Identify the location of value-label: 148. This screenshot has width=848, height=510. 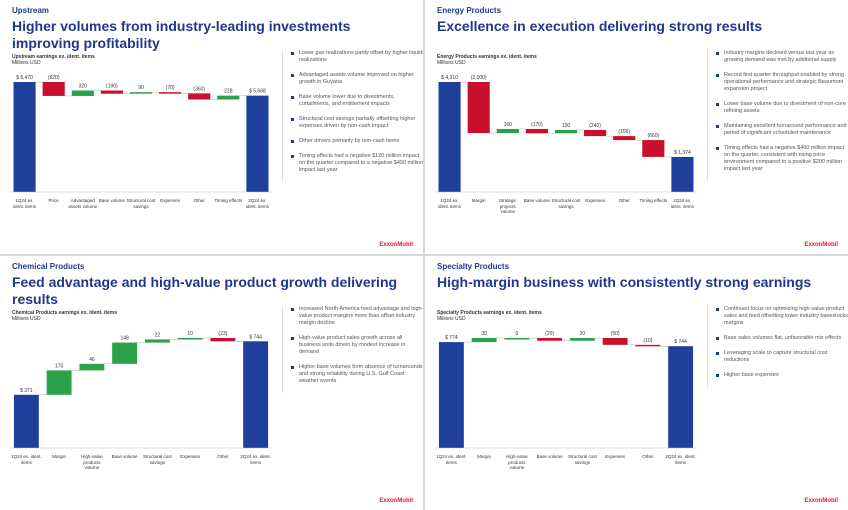
(124, 339).